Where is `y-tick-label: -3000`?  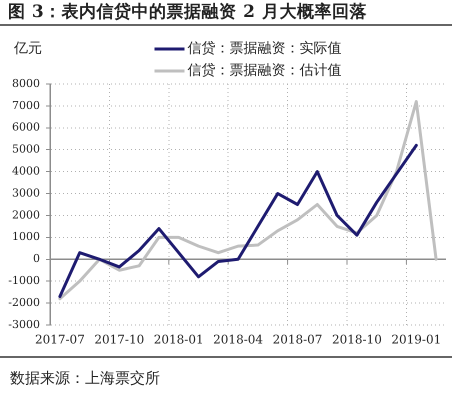 y-tick-label: -3000 is located at coordinates (24, 324).